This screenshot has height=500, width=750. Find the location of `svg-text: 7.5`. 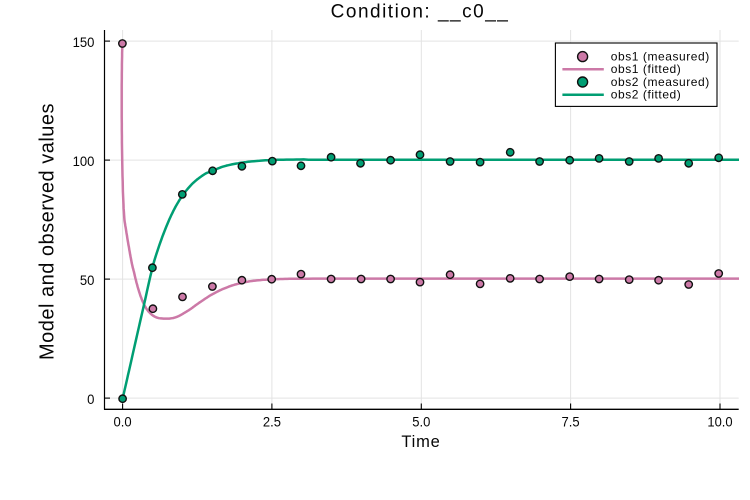

svg-text: 7.5 is located at coordinates (571, 421).